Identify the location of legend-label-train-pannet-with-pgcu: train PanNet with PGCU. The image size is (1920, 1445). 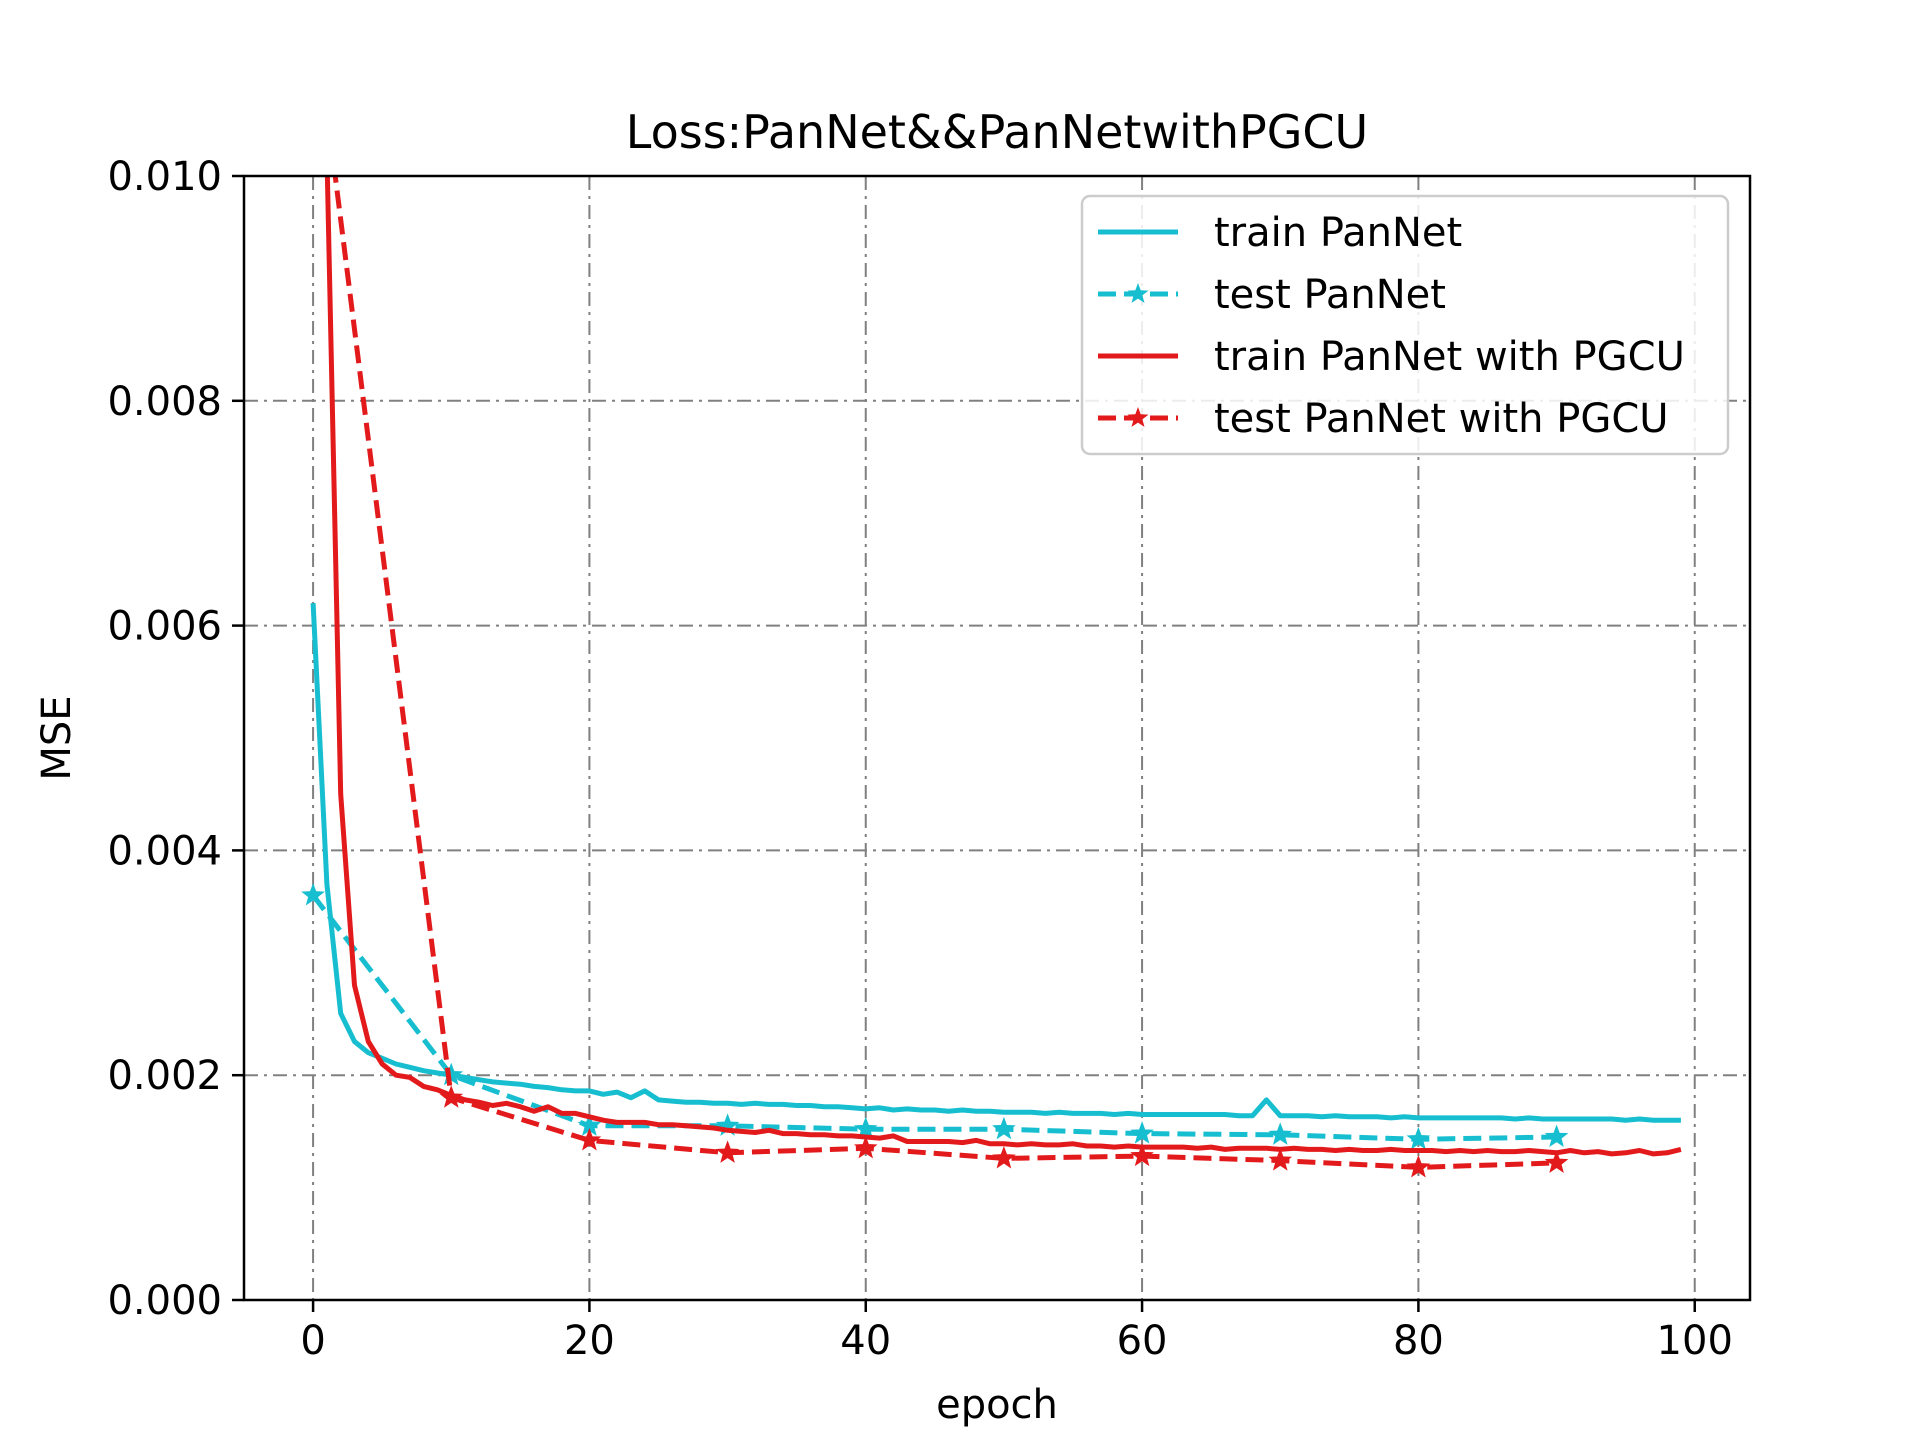
(1449, 357).